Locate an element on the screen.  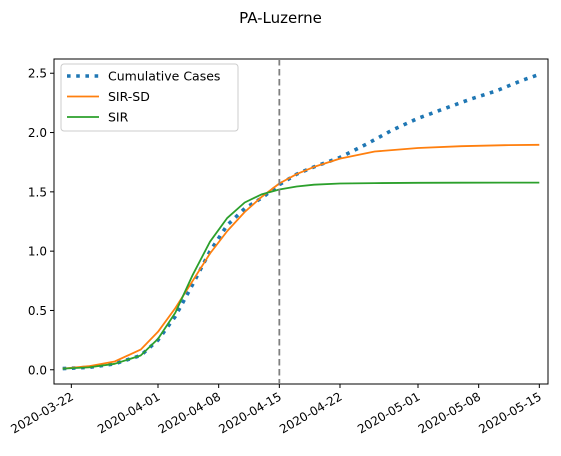
y-tick-label: 2.0 is located at coordinates (37, 133).